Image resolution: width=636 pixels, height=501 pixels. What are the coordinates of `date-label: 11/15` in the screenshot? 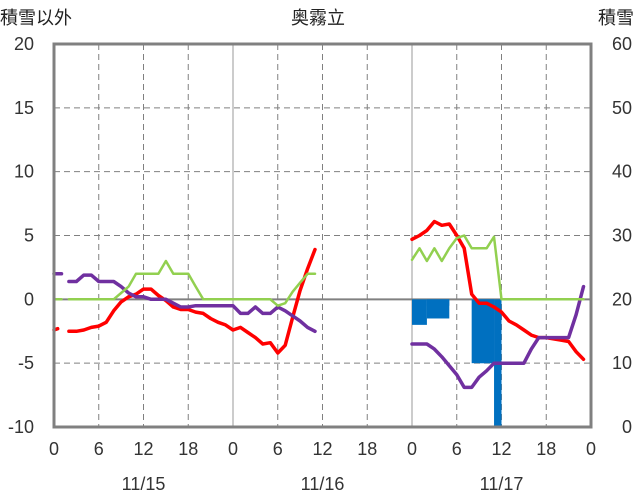 It's located at (144, 484).